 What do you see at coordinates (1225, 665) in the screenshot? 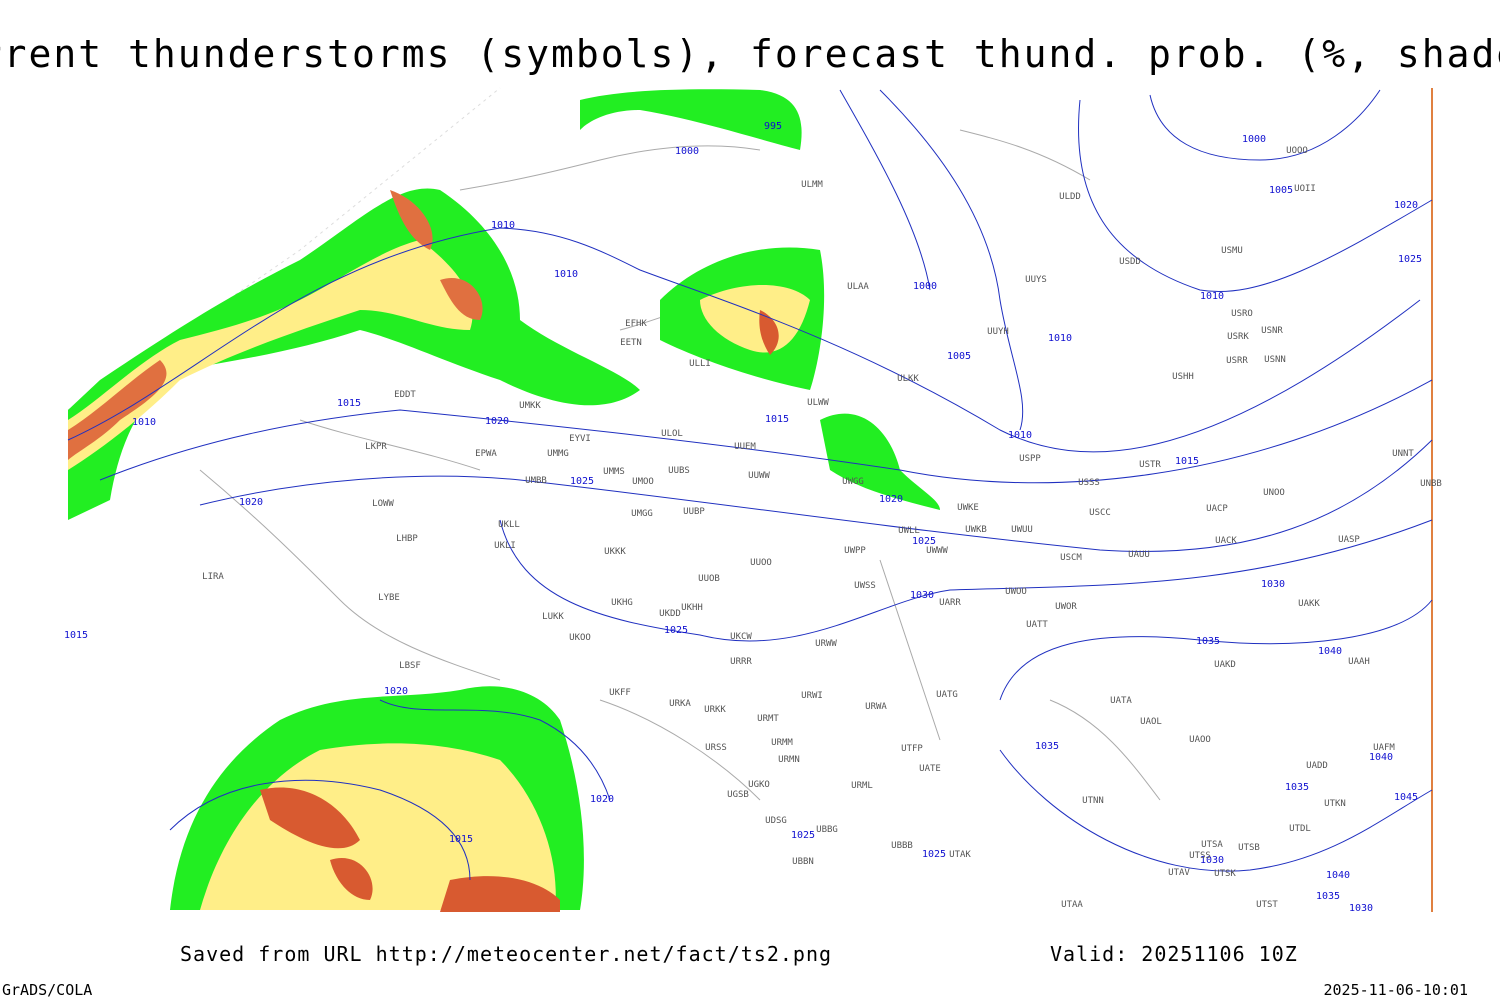
I see `station-code: UAKD` at bounding box center [1225, 665].